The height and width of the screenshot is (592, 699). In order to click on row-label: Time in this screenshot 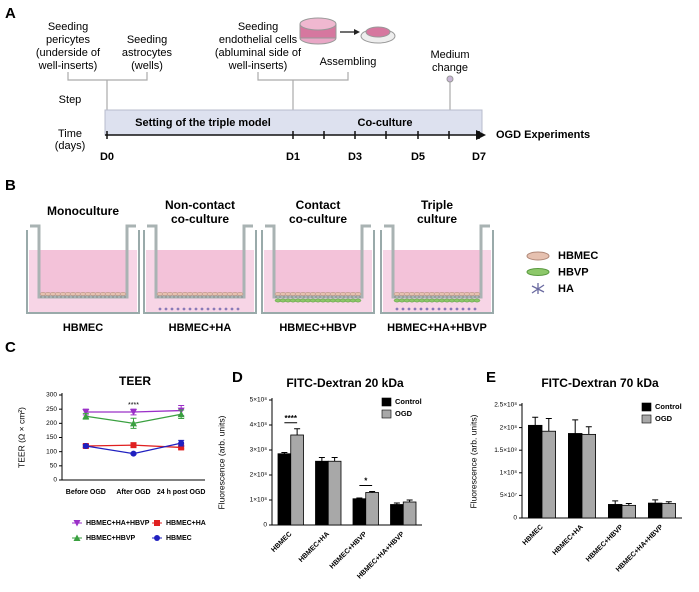, I will do `click(70, 134)`.